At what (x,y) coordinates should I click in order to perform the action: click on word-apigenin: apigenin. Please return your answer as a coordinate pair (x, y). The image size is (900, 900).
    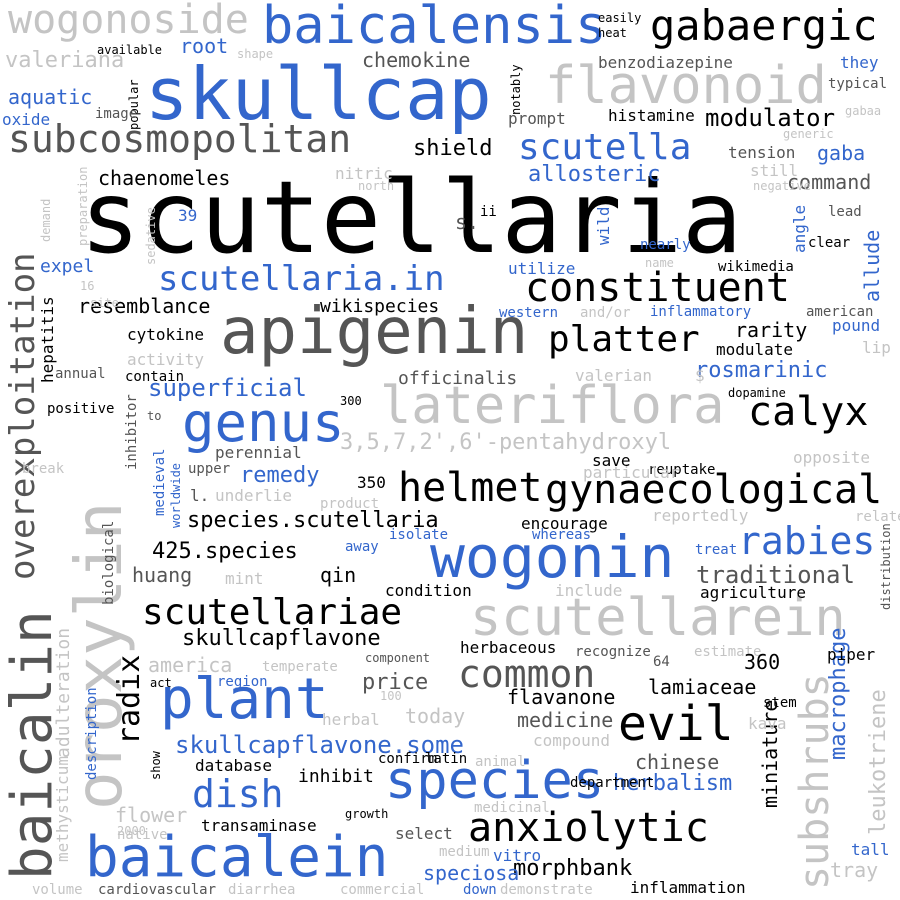
    Looking at the image, I should click on (374, 332).